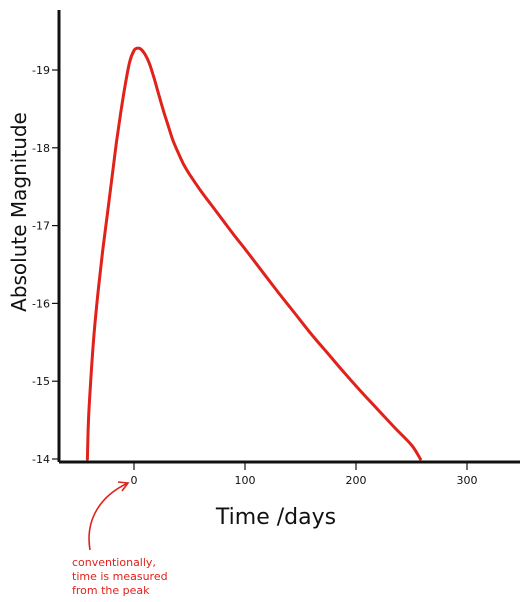 The width and height of the screenshot is (523, 602). Describe the element at coordinates (45, 265) in the screenshot. I see `y-ticks: -19 -18 -17 -16 -15 -14` at that location.